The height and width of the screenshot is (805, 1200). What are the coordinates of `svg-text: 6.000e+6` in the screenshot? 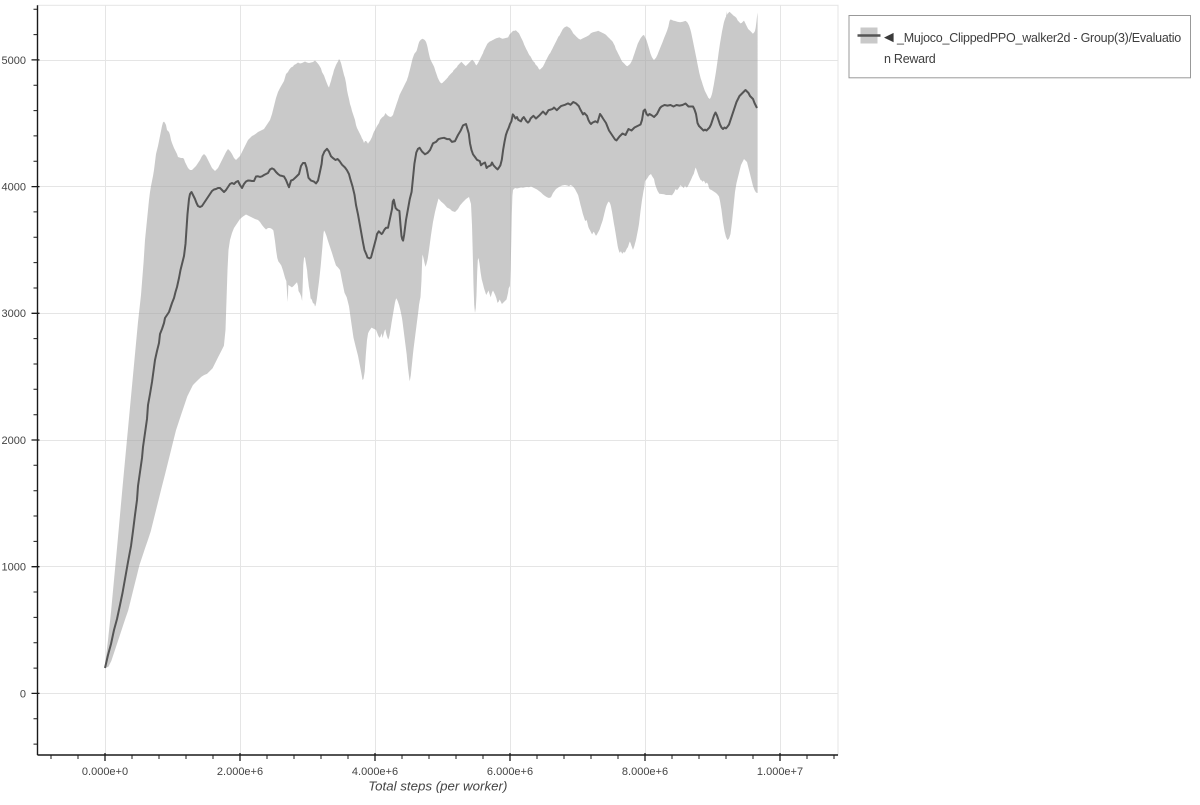 It's located at (510, 772).